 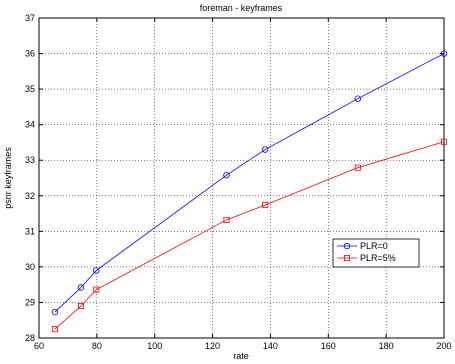 What do you see at coordinates (154, 346) in the screenshot?
I see `x-tick-label: 100` at bounding box center [154, 346].